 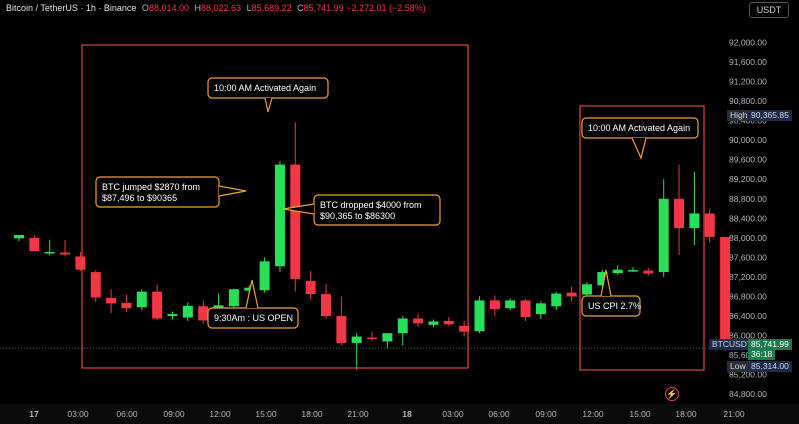 I want to click on callout-text: BTC jumped $2870 from, so click(x=151, y=187).